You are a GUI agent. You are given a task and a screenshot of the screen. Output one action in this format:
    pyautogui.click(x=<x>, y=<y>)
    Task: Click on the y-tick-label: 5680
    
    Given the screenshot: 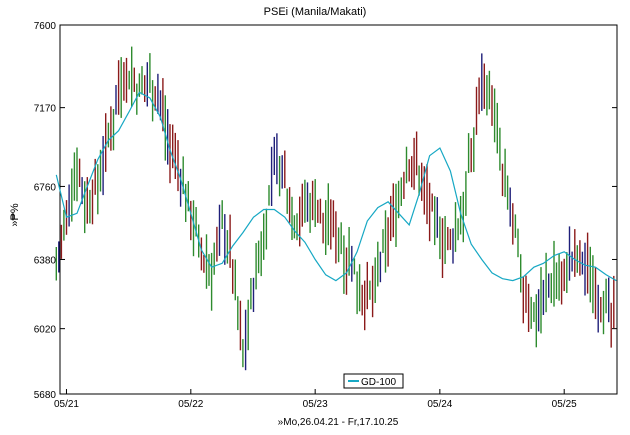 What is the action you would take?
    pyautogui.click(x=45, y=395)
    